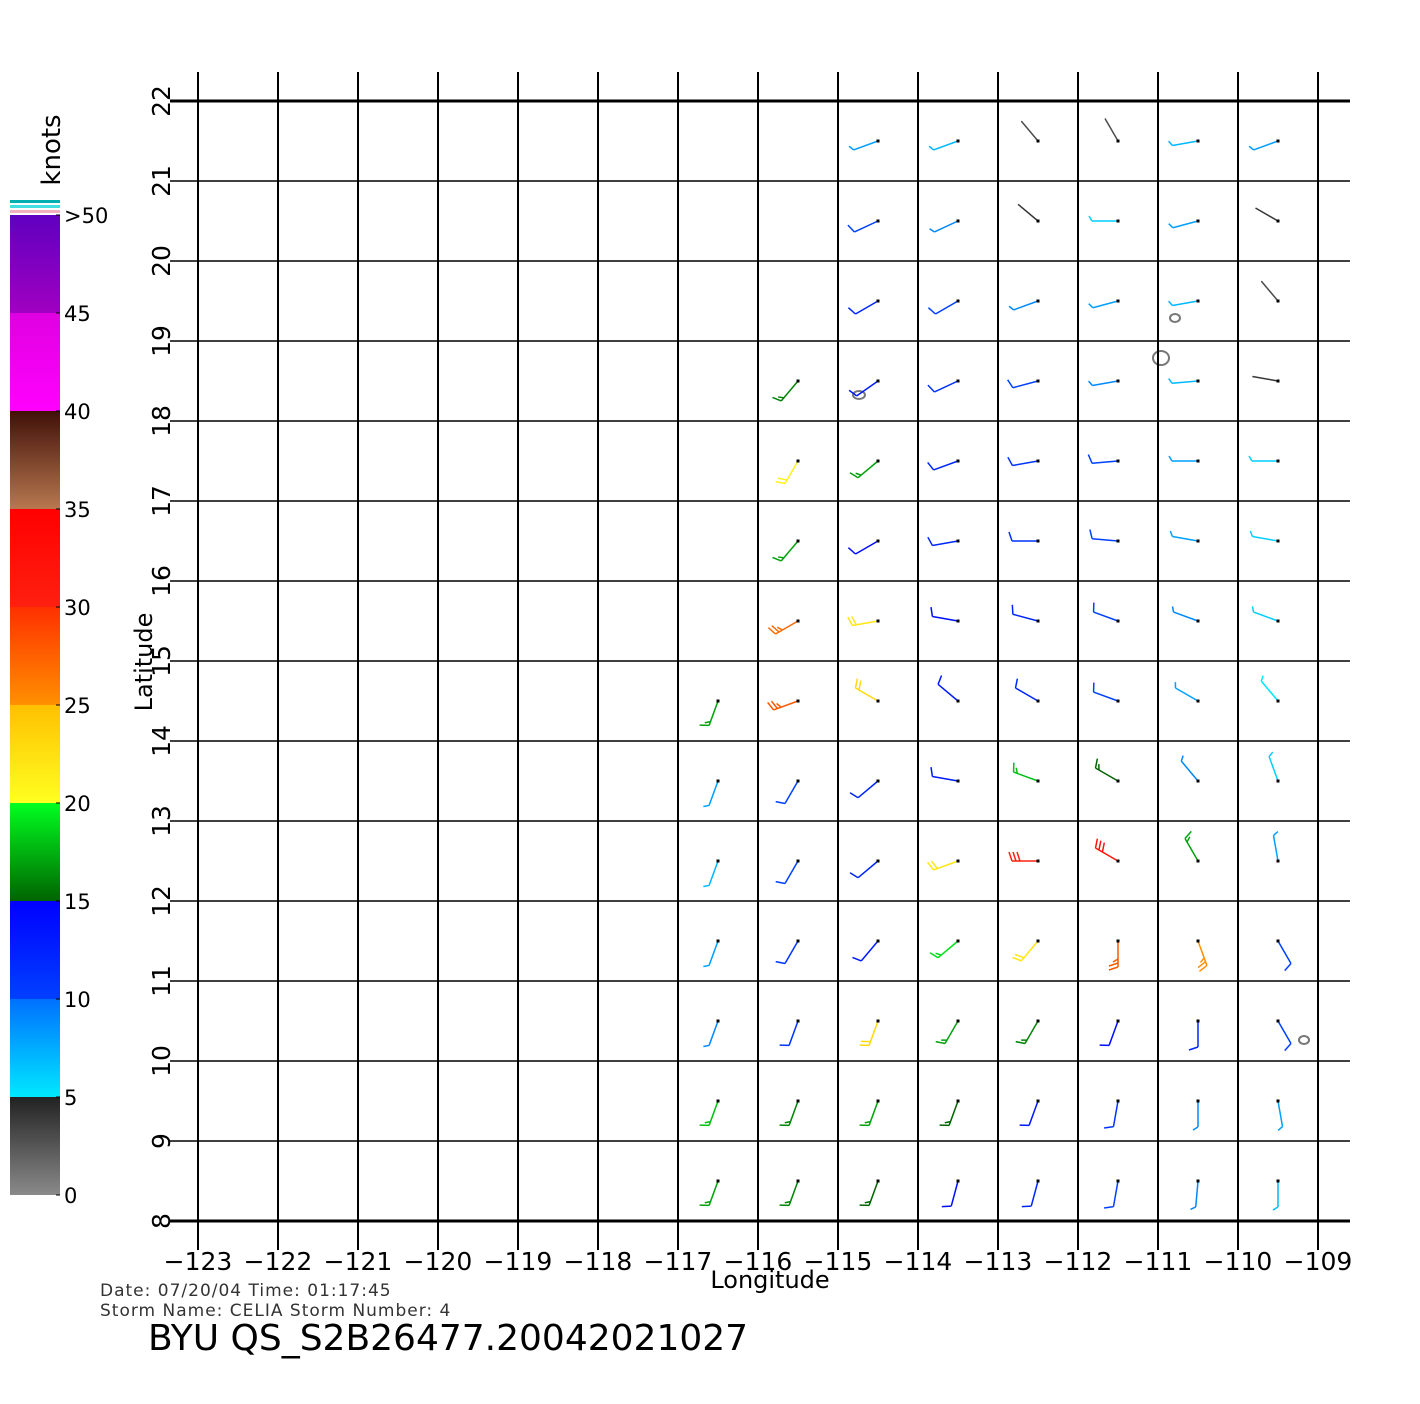 Image resolution: width=1420 pixels, height=1404 pixels. I want to click on x-tick-label: −114, so click(918, 1261).